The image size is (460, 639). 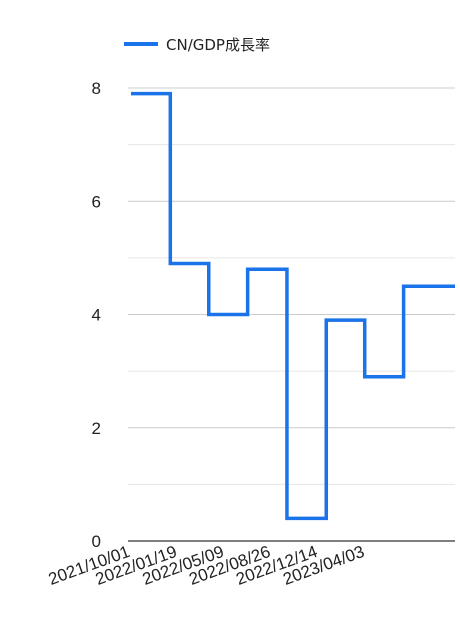 I want to click on y-tick-label: 2, so click(x=96, y=428).